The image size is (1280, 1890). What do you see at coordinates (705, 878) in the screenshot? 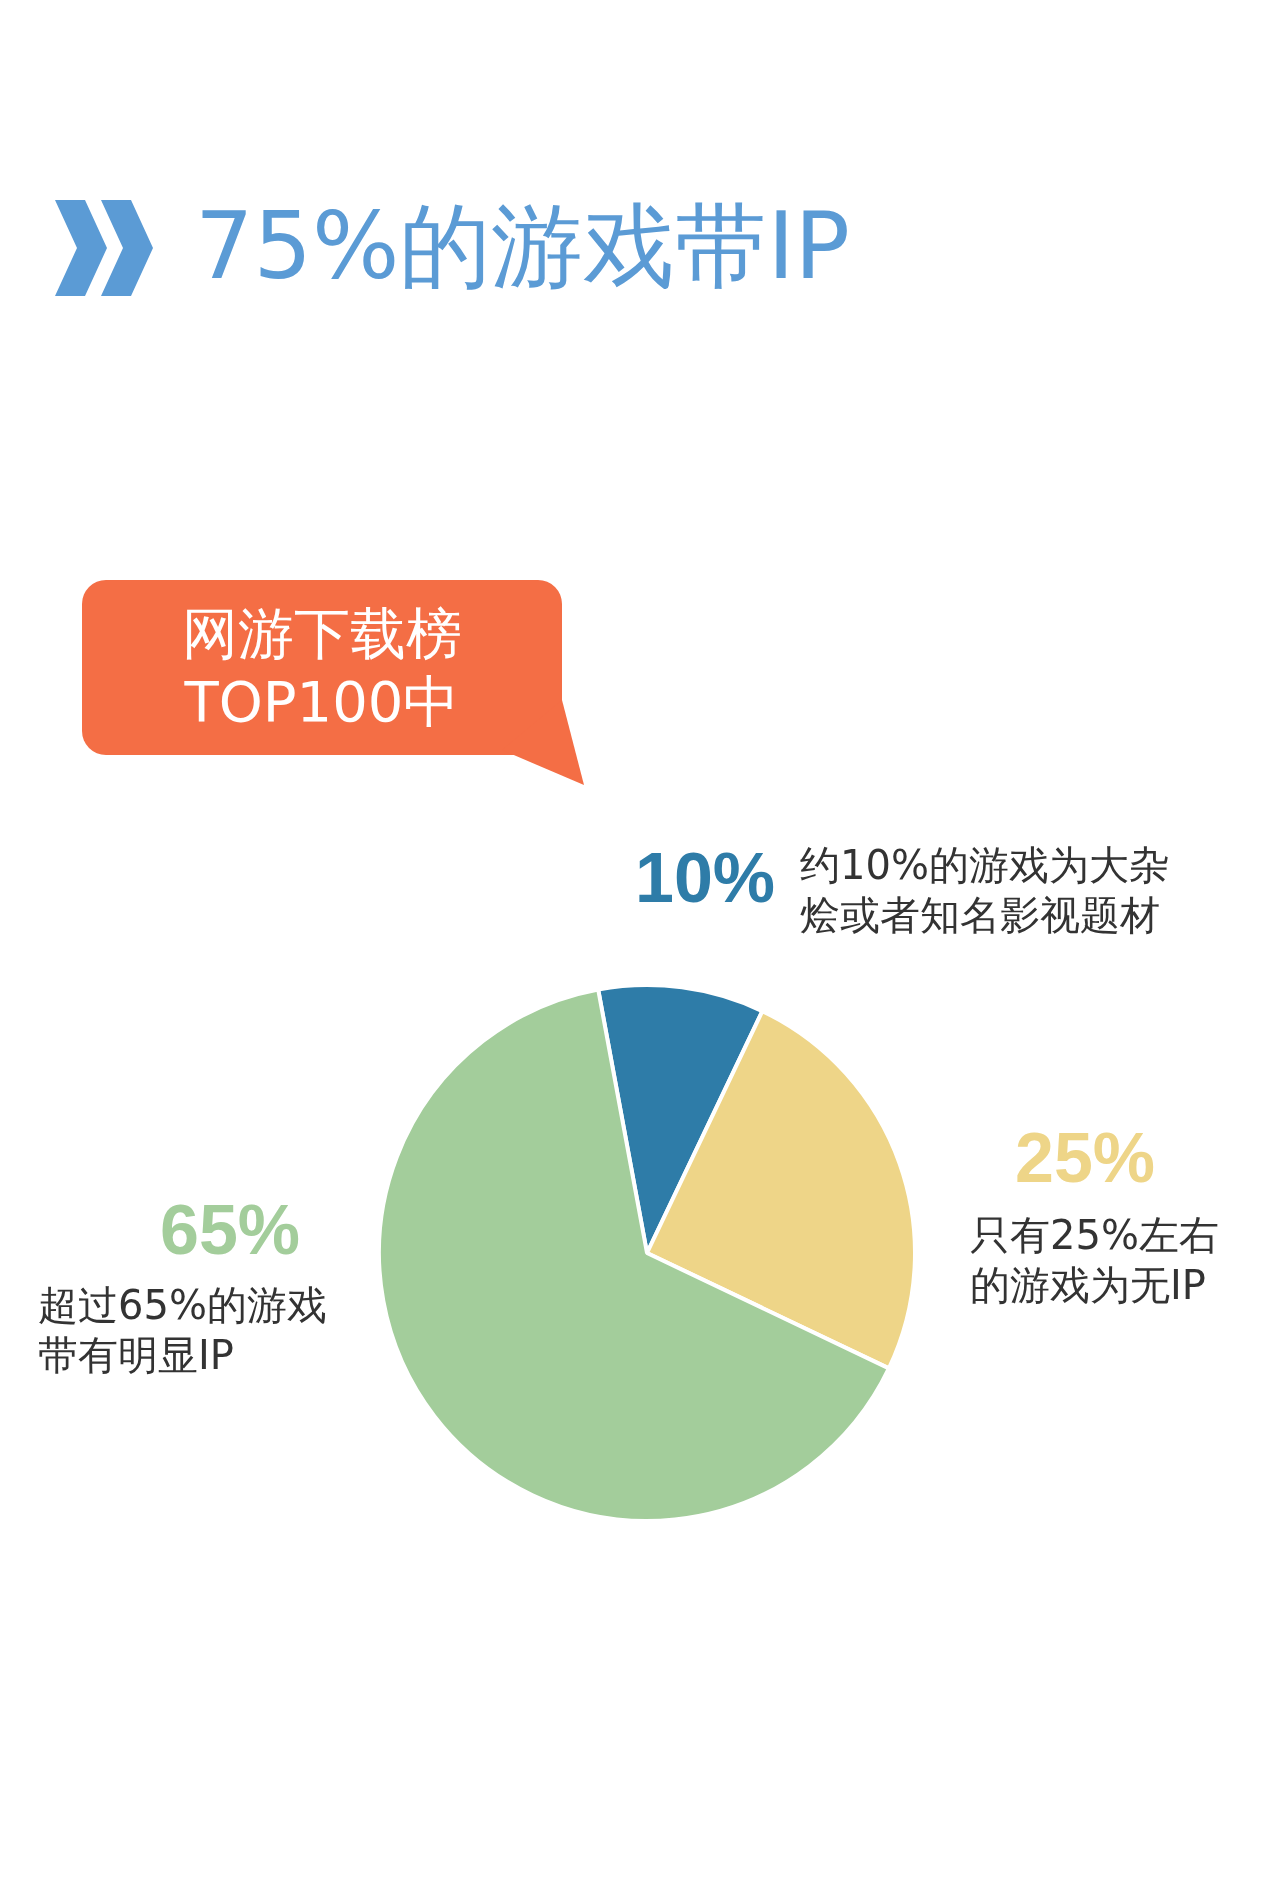
I see `data-label: 10%` at bounding box center [705, 878].